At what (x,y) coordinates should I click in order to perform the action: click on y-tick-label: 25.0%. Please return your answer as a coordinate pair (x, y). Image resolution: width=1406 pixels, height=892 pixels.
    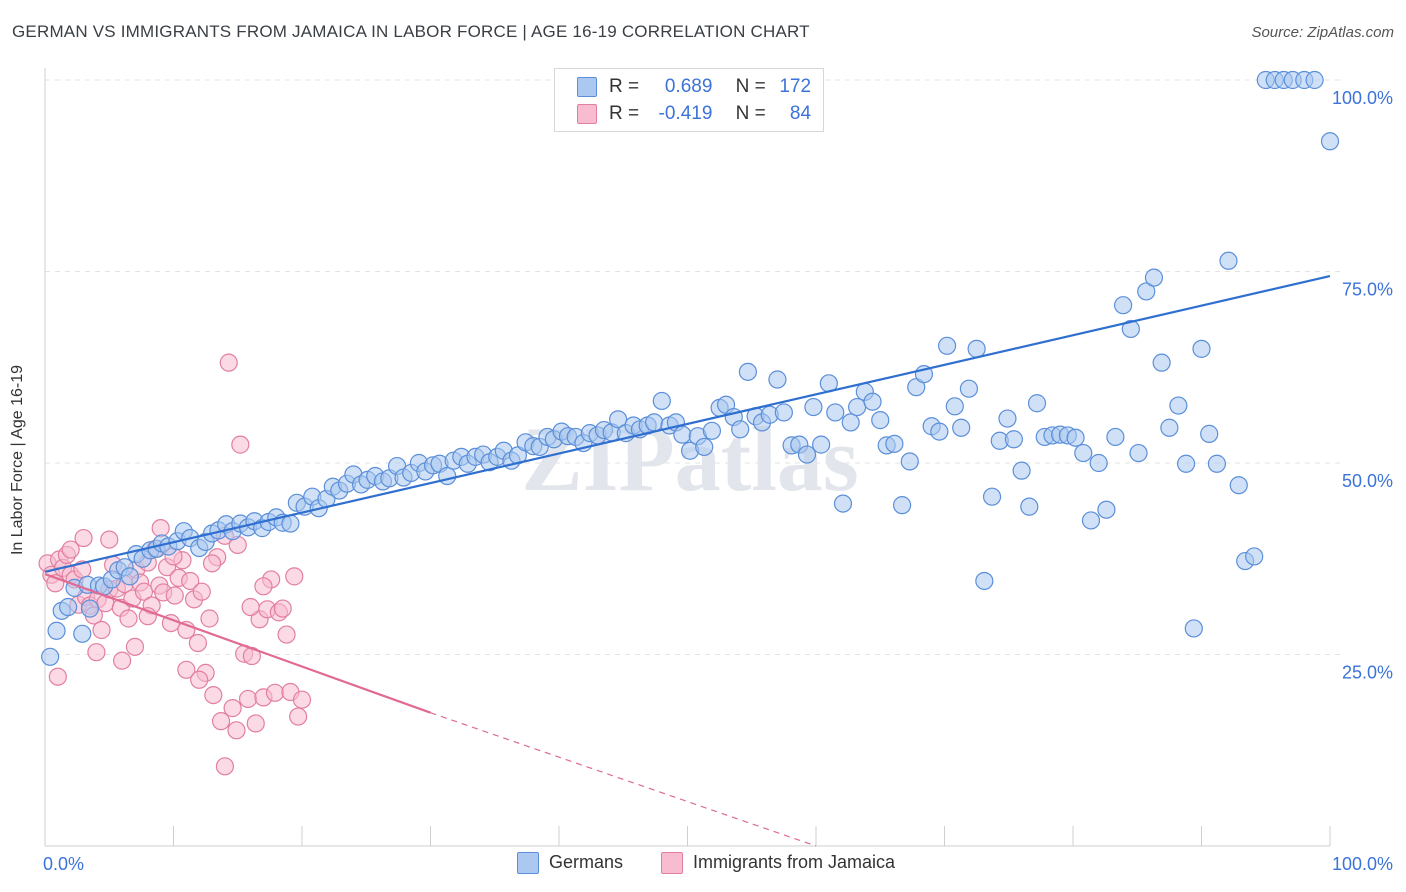
    Looking at the image, I should click on (1367, 673).